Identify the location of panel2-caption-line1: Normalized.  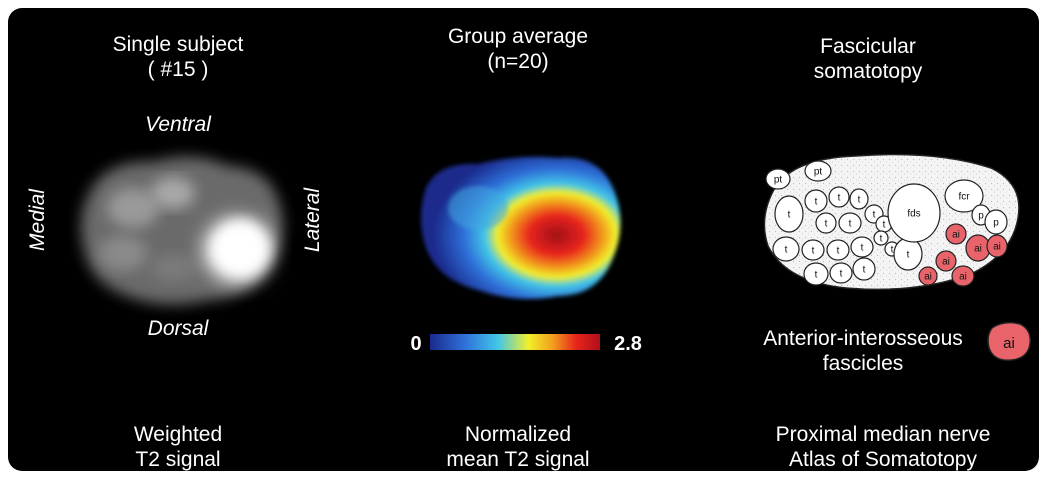
(518, 434).